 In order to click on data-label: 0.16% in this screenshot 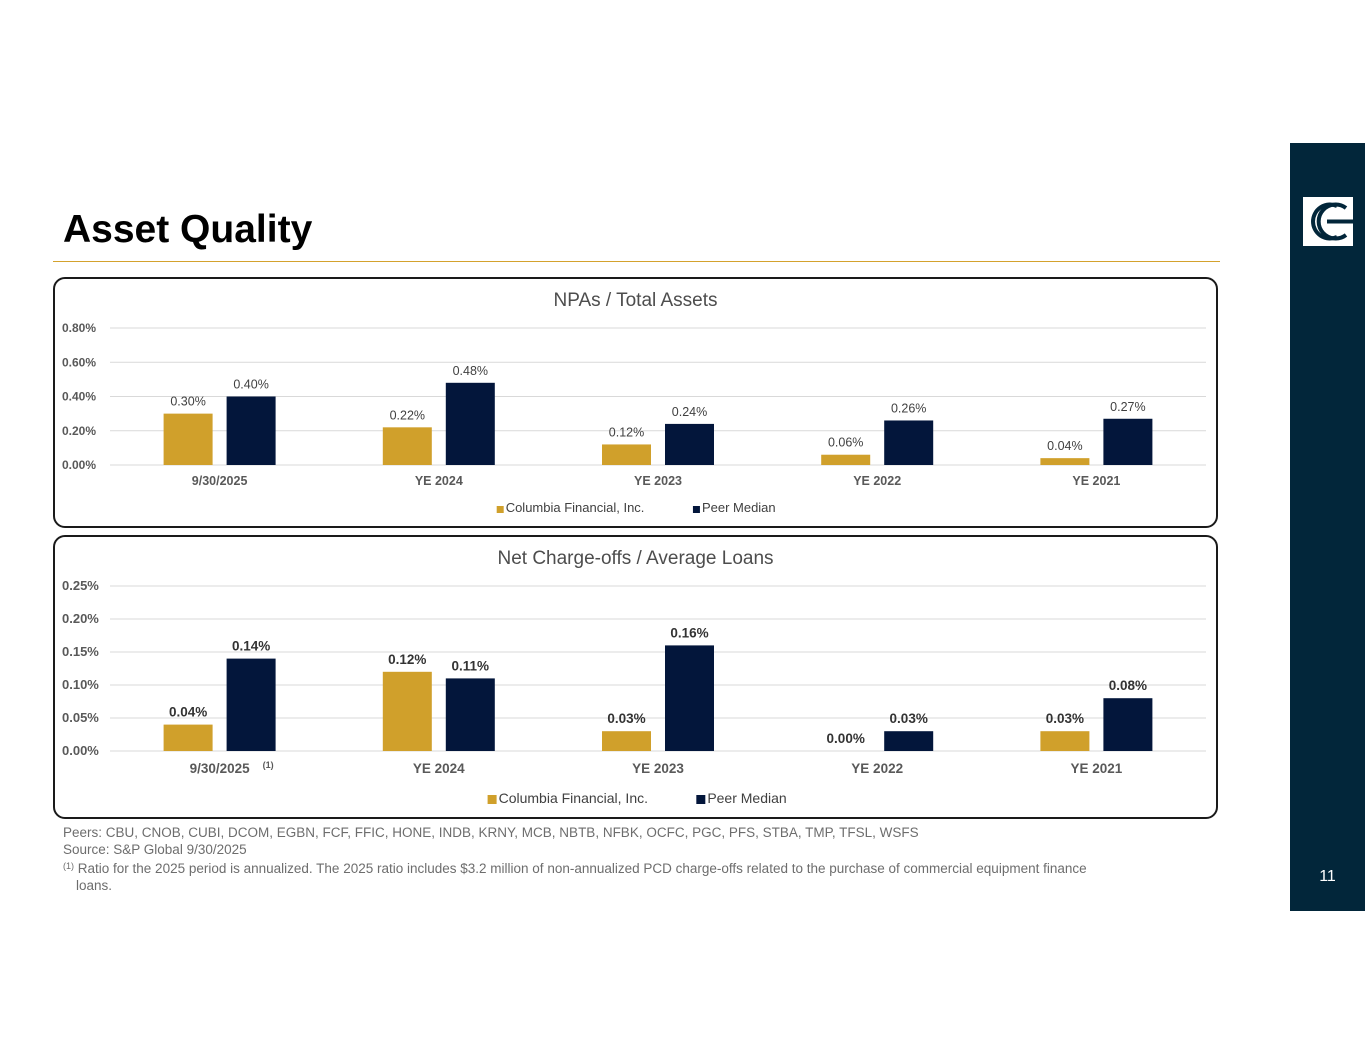, I will do `click(689, 632)`.